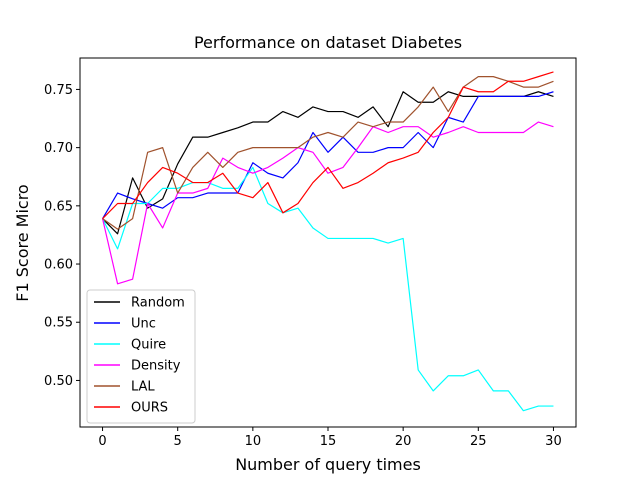 This screenshot has width=640, height=485. What do you see at coordinates (141, 356) in the screenshot?
I see `legend: Random Unc Quire Density LAL OURS` at bounding box center [141, 356].